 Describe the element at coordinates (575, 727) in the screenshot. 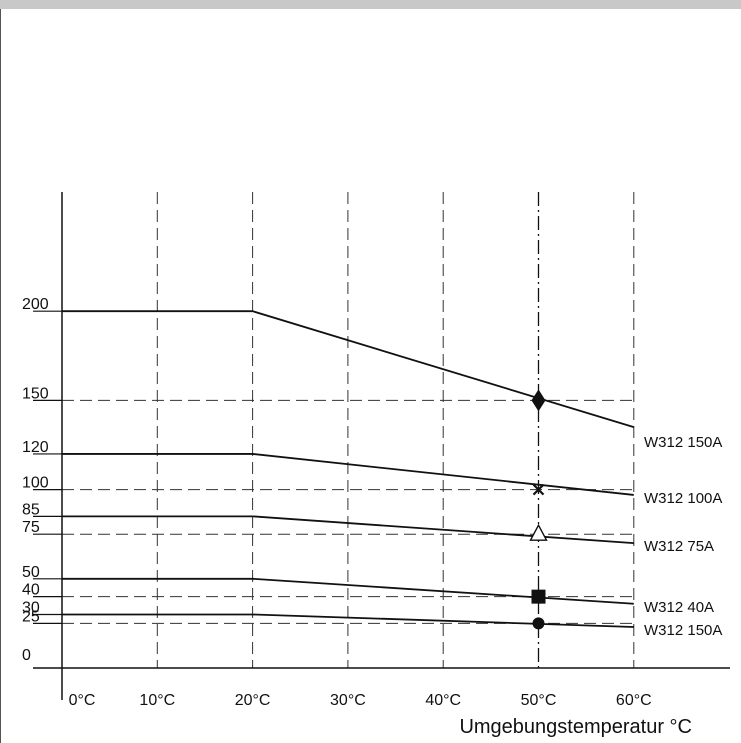

I see `x-axis-label: Umgebungstemperatur °C` at that location.